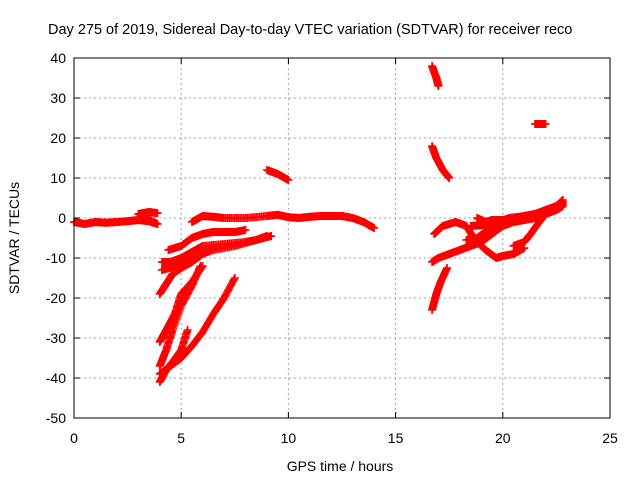 The height and width of the screenshot is (480, 640). Describe the element at coordinates (516, 214) in the screenshot. I see `series-upper-18-23h` at that location.